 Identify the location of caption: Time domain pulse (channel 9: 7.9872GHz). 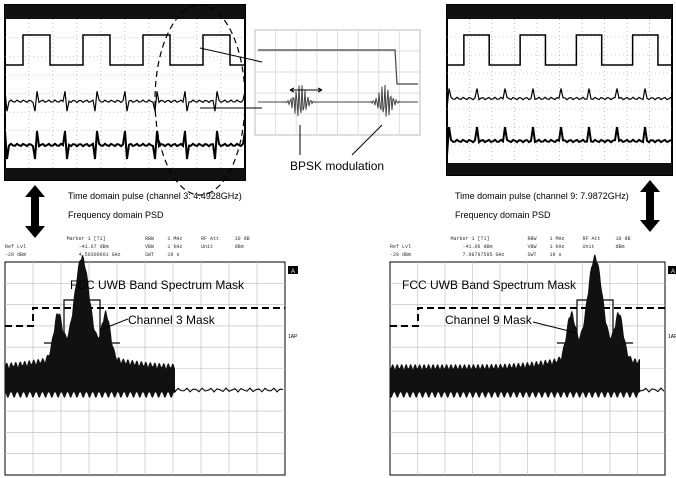
(542, 196).